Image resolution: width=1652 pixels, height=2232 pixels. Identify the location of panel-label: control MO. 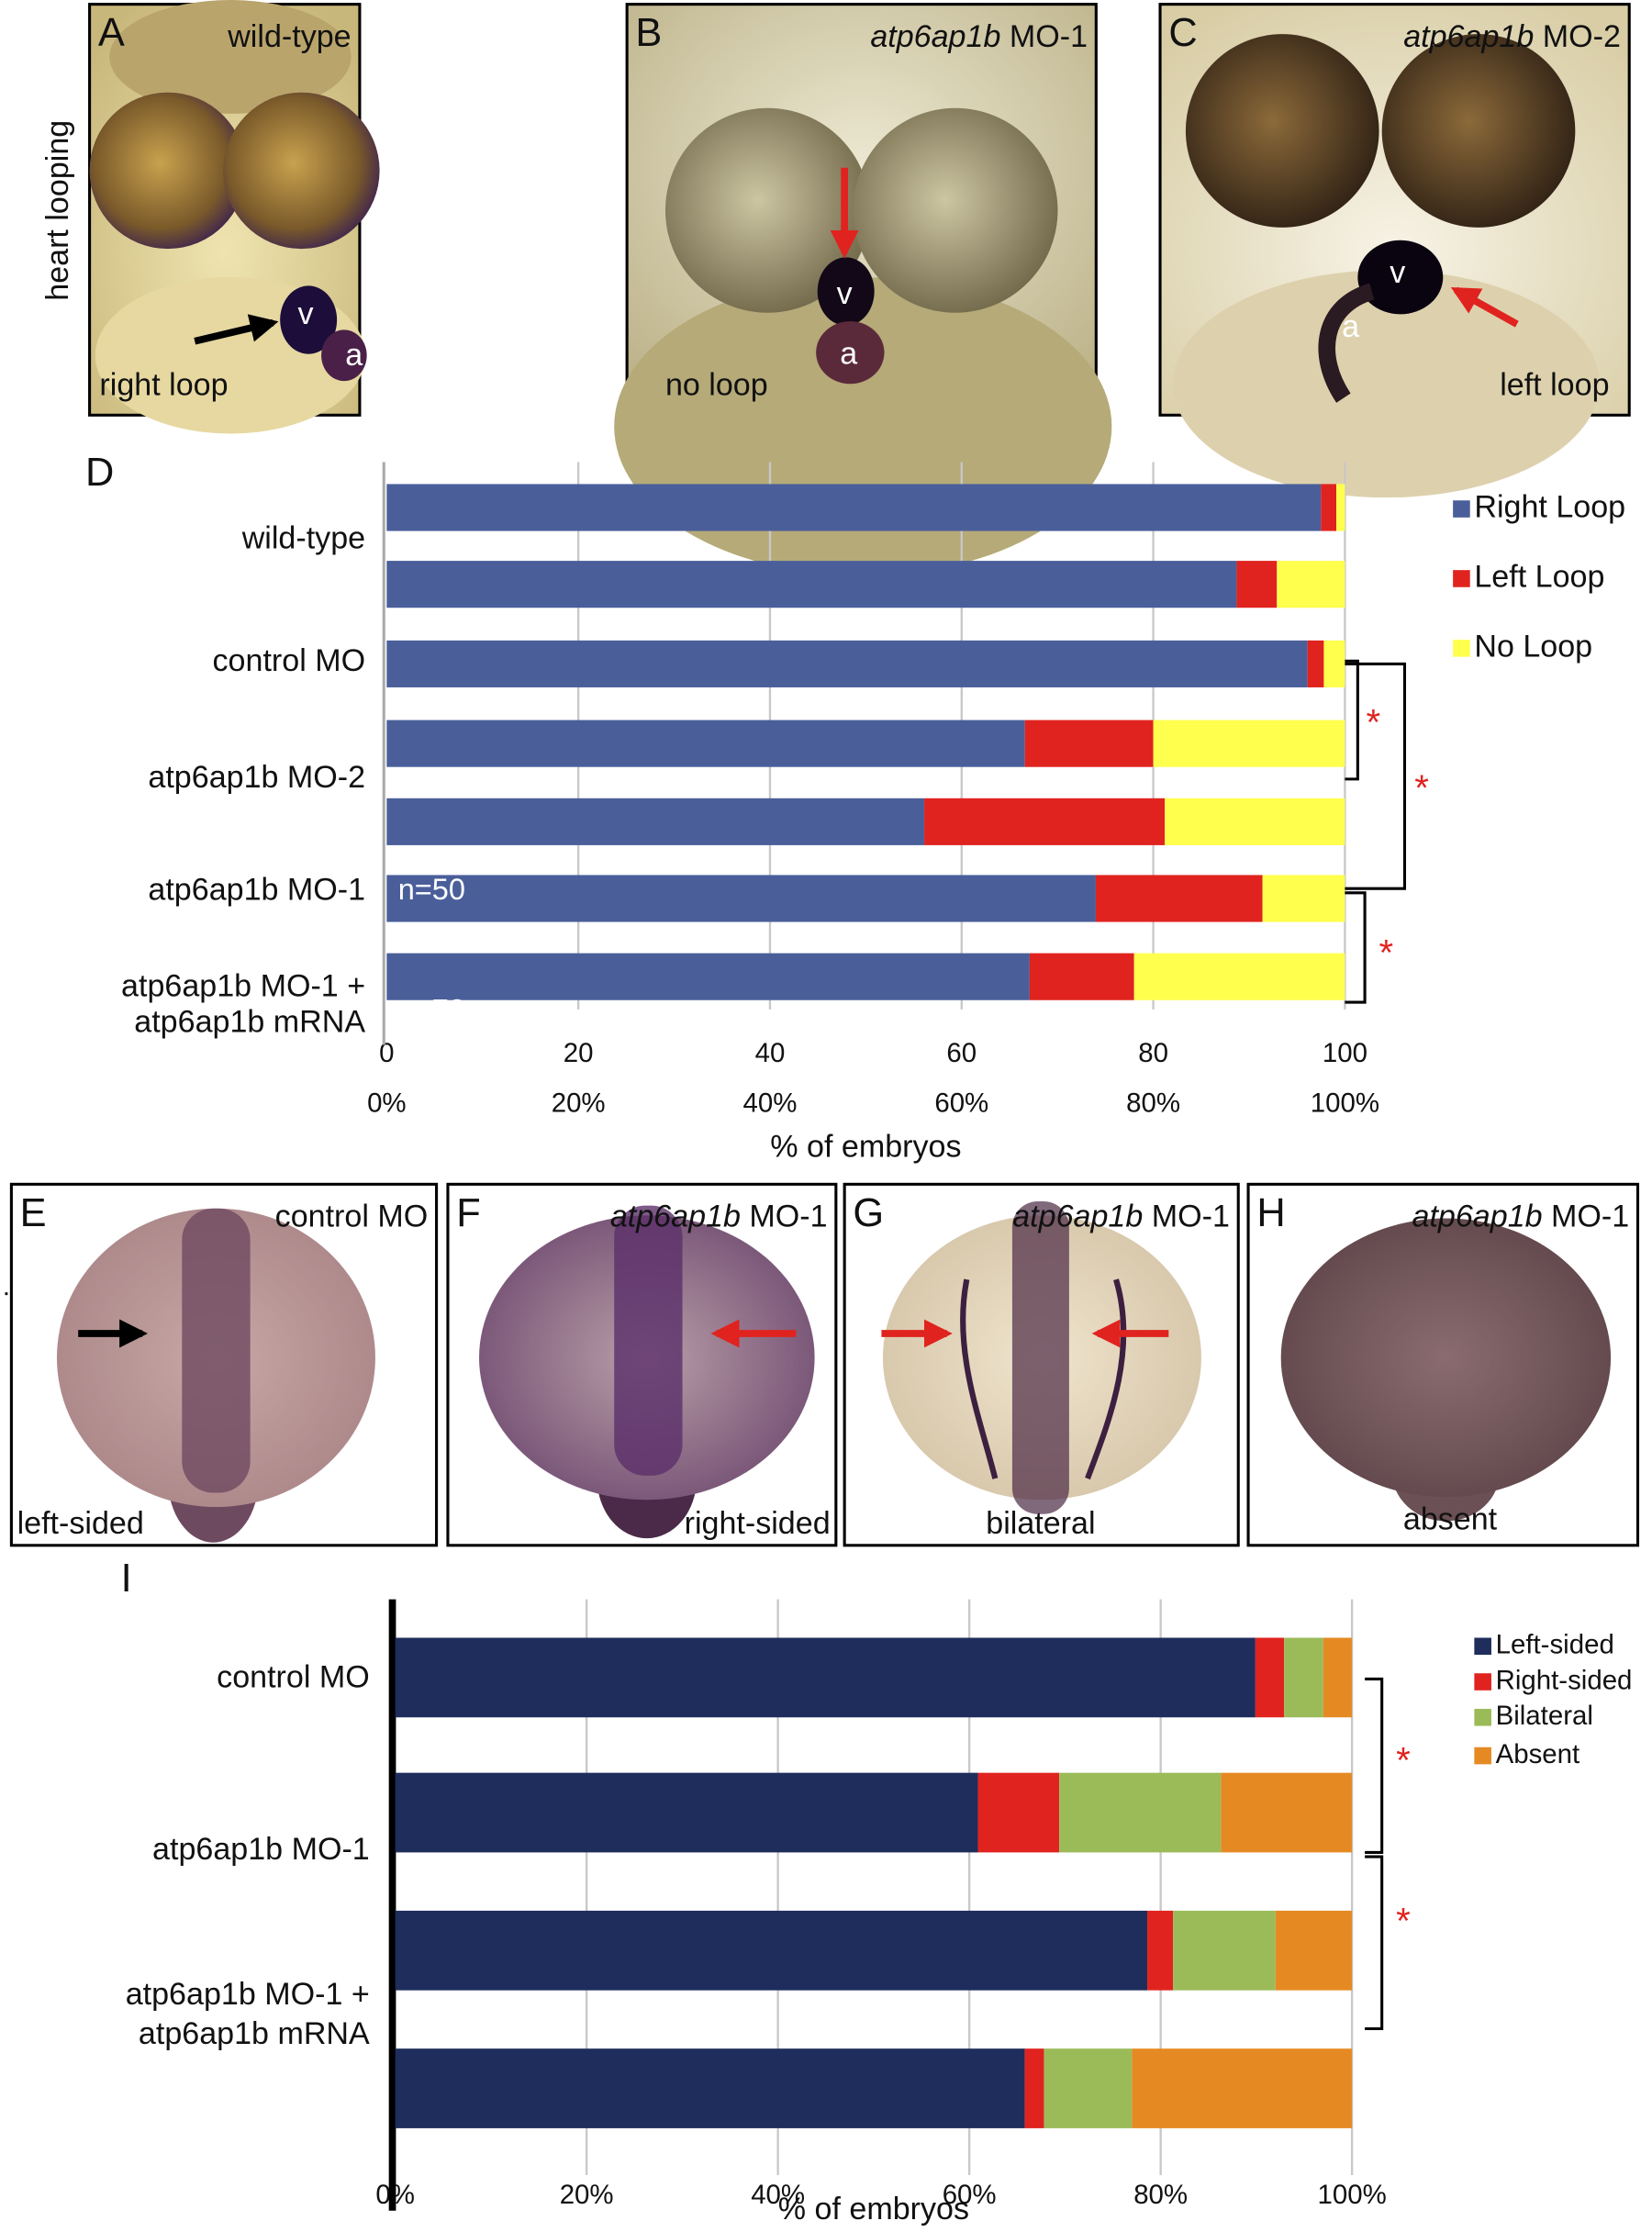
(352, 1217).